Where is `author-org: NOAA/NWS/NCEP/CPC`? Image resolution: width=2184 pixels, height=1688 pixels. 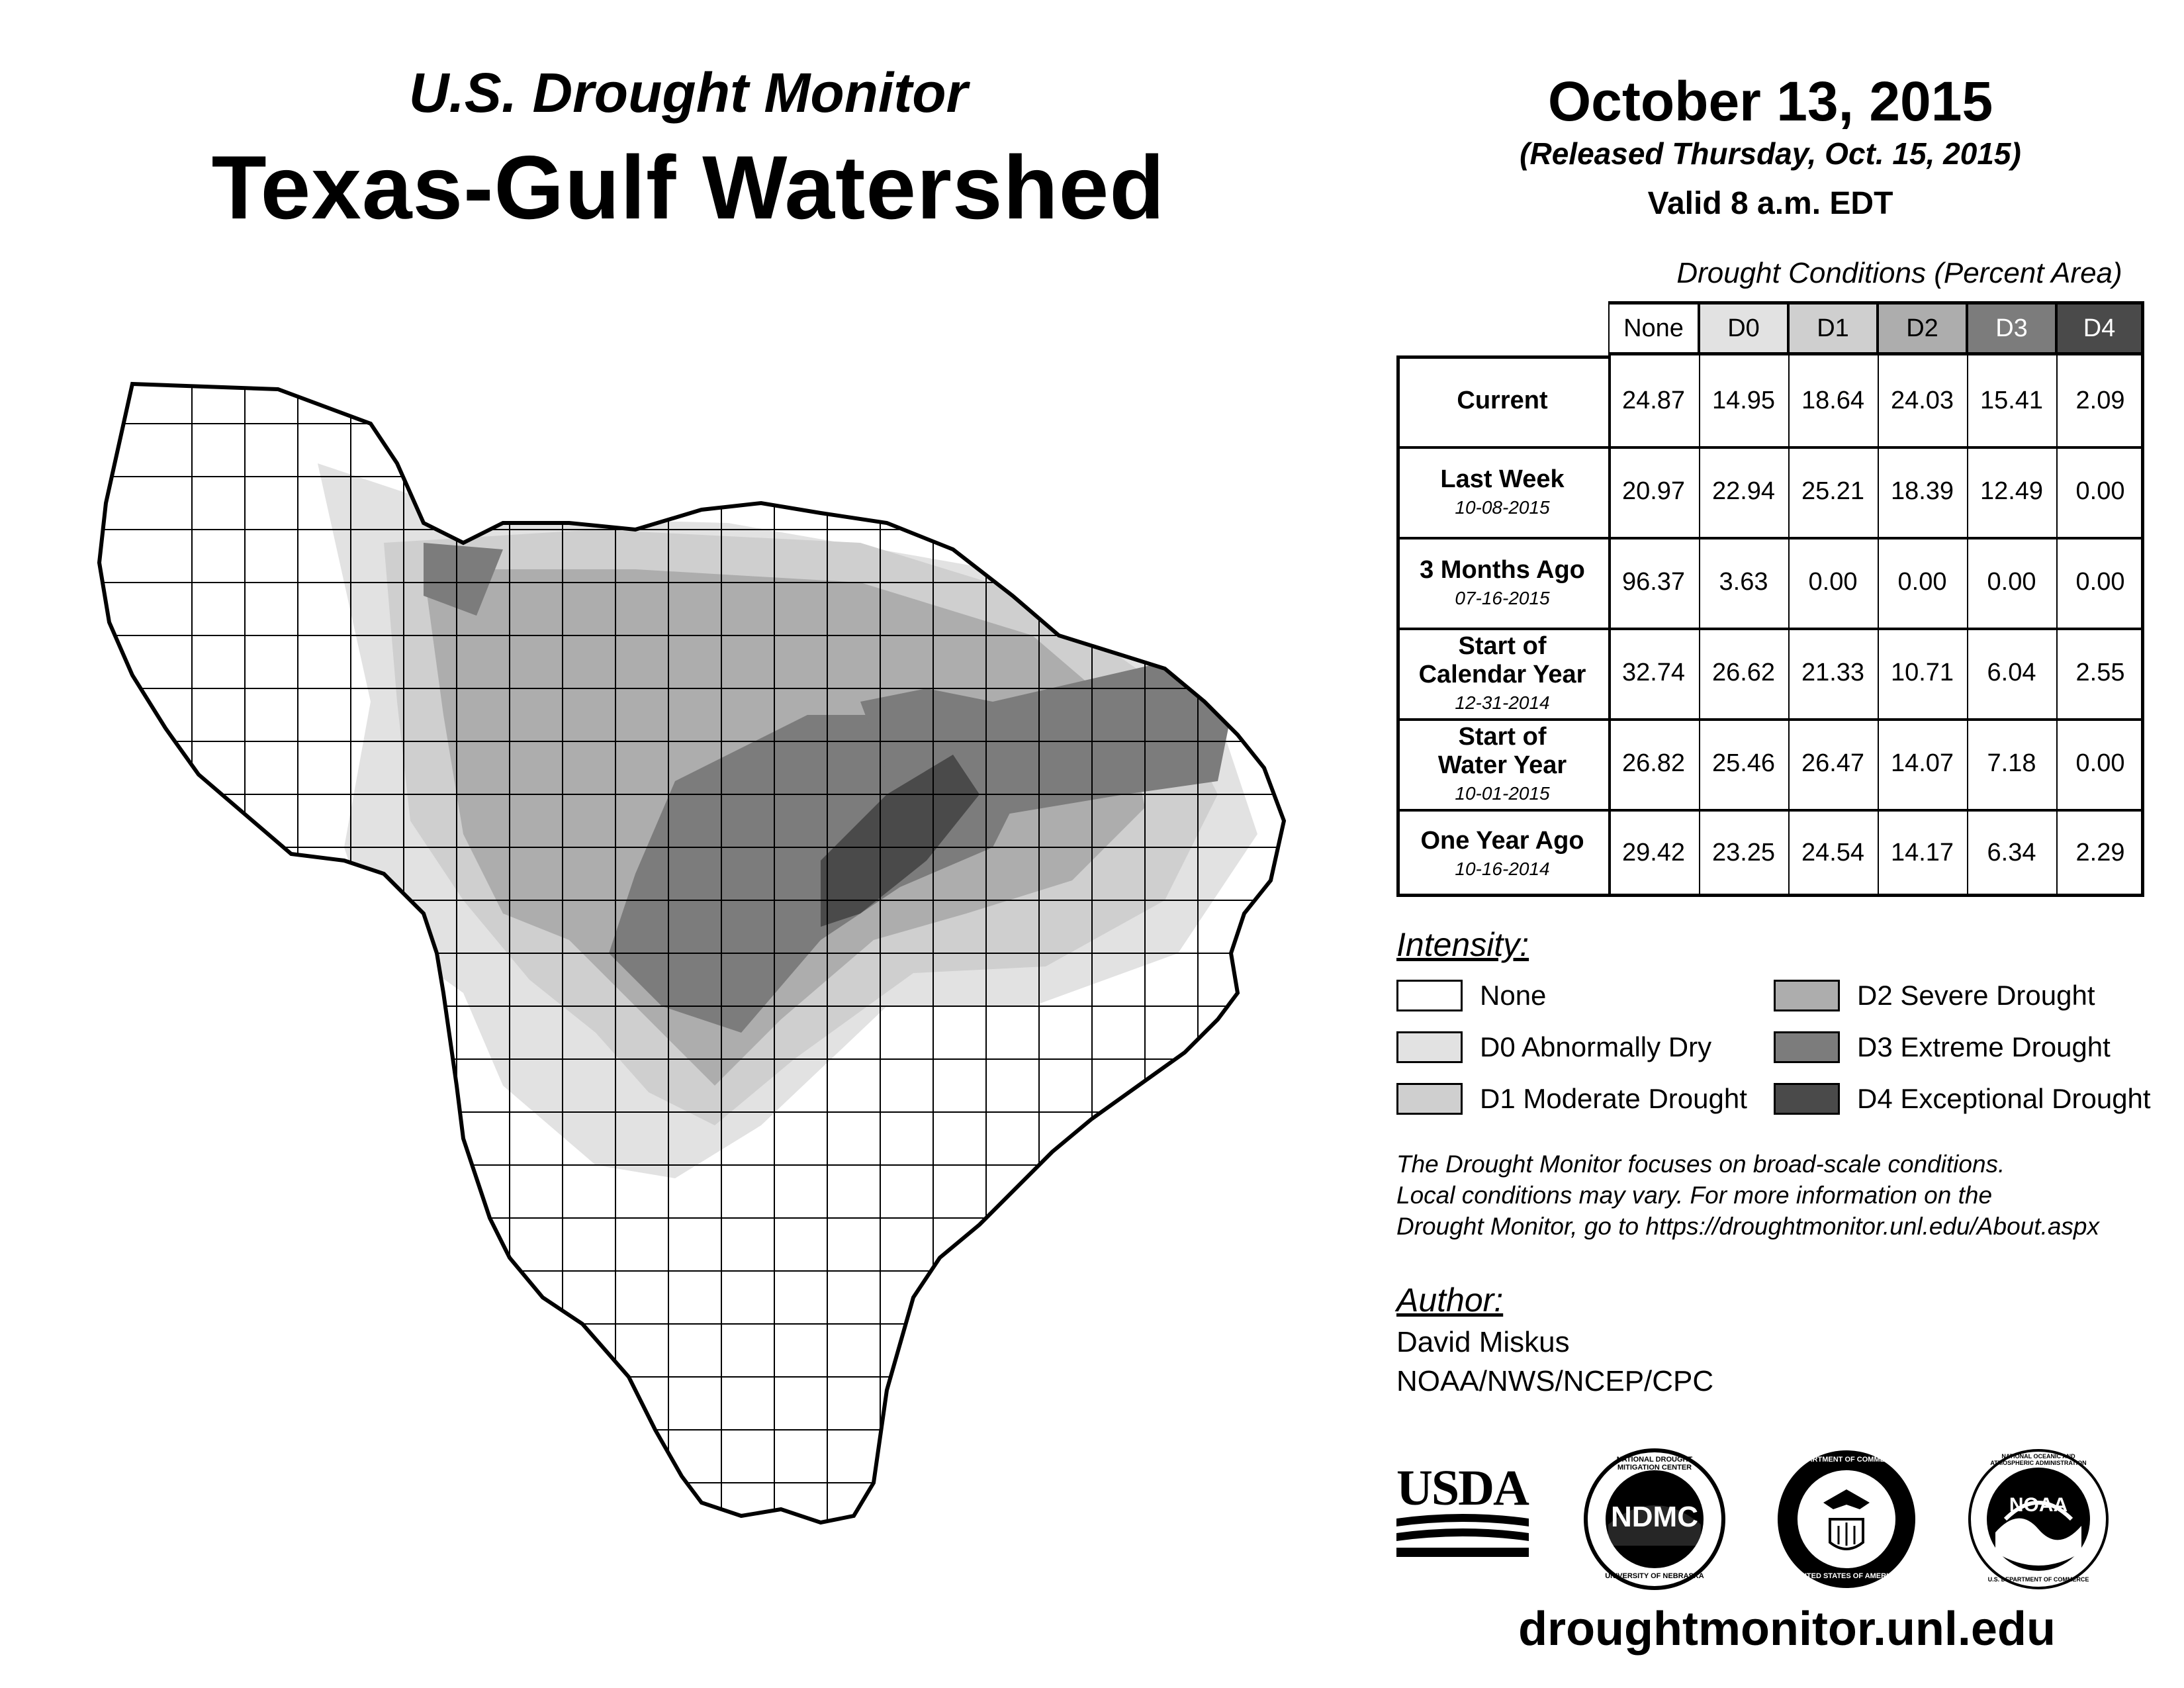
author-org: NOAA/NWS/NCEP/CPC is located at coordinates (1555, 1381).